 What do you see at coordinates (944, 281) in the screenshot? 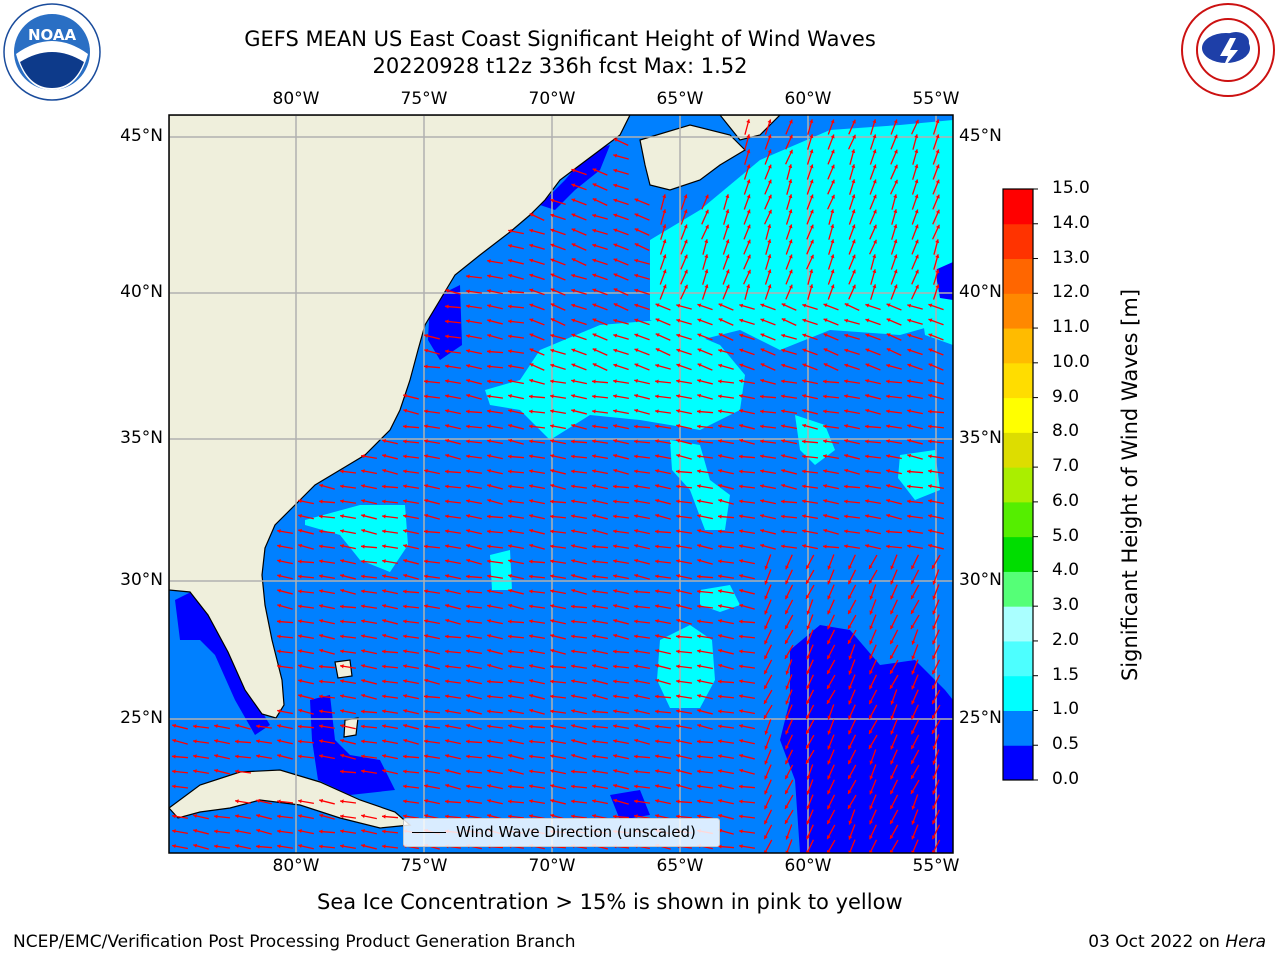
I see `wave-0-0.5m-area-7` at bounding box center [944, 281].